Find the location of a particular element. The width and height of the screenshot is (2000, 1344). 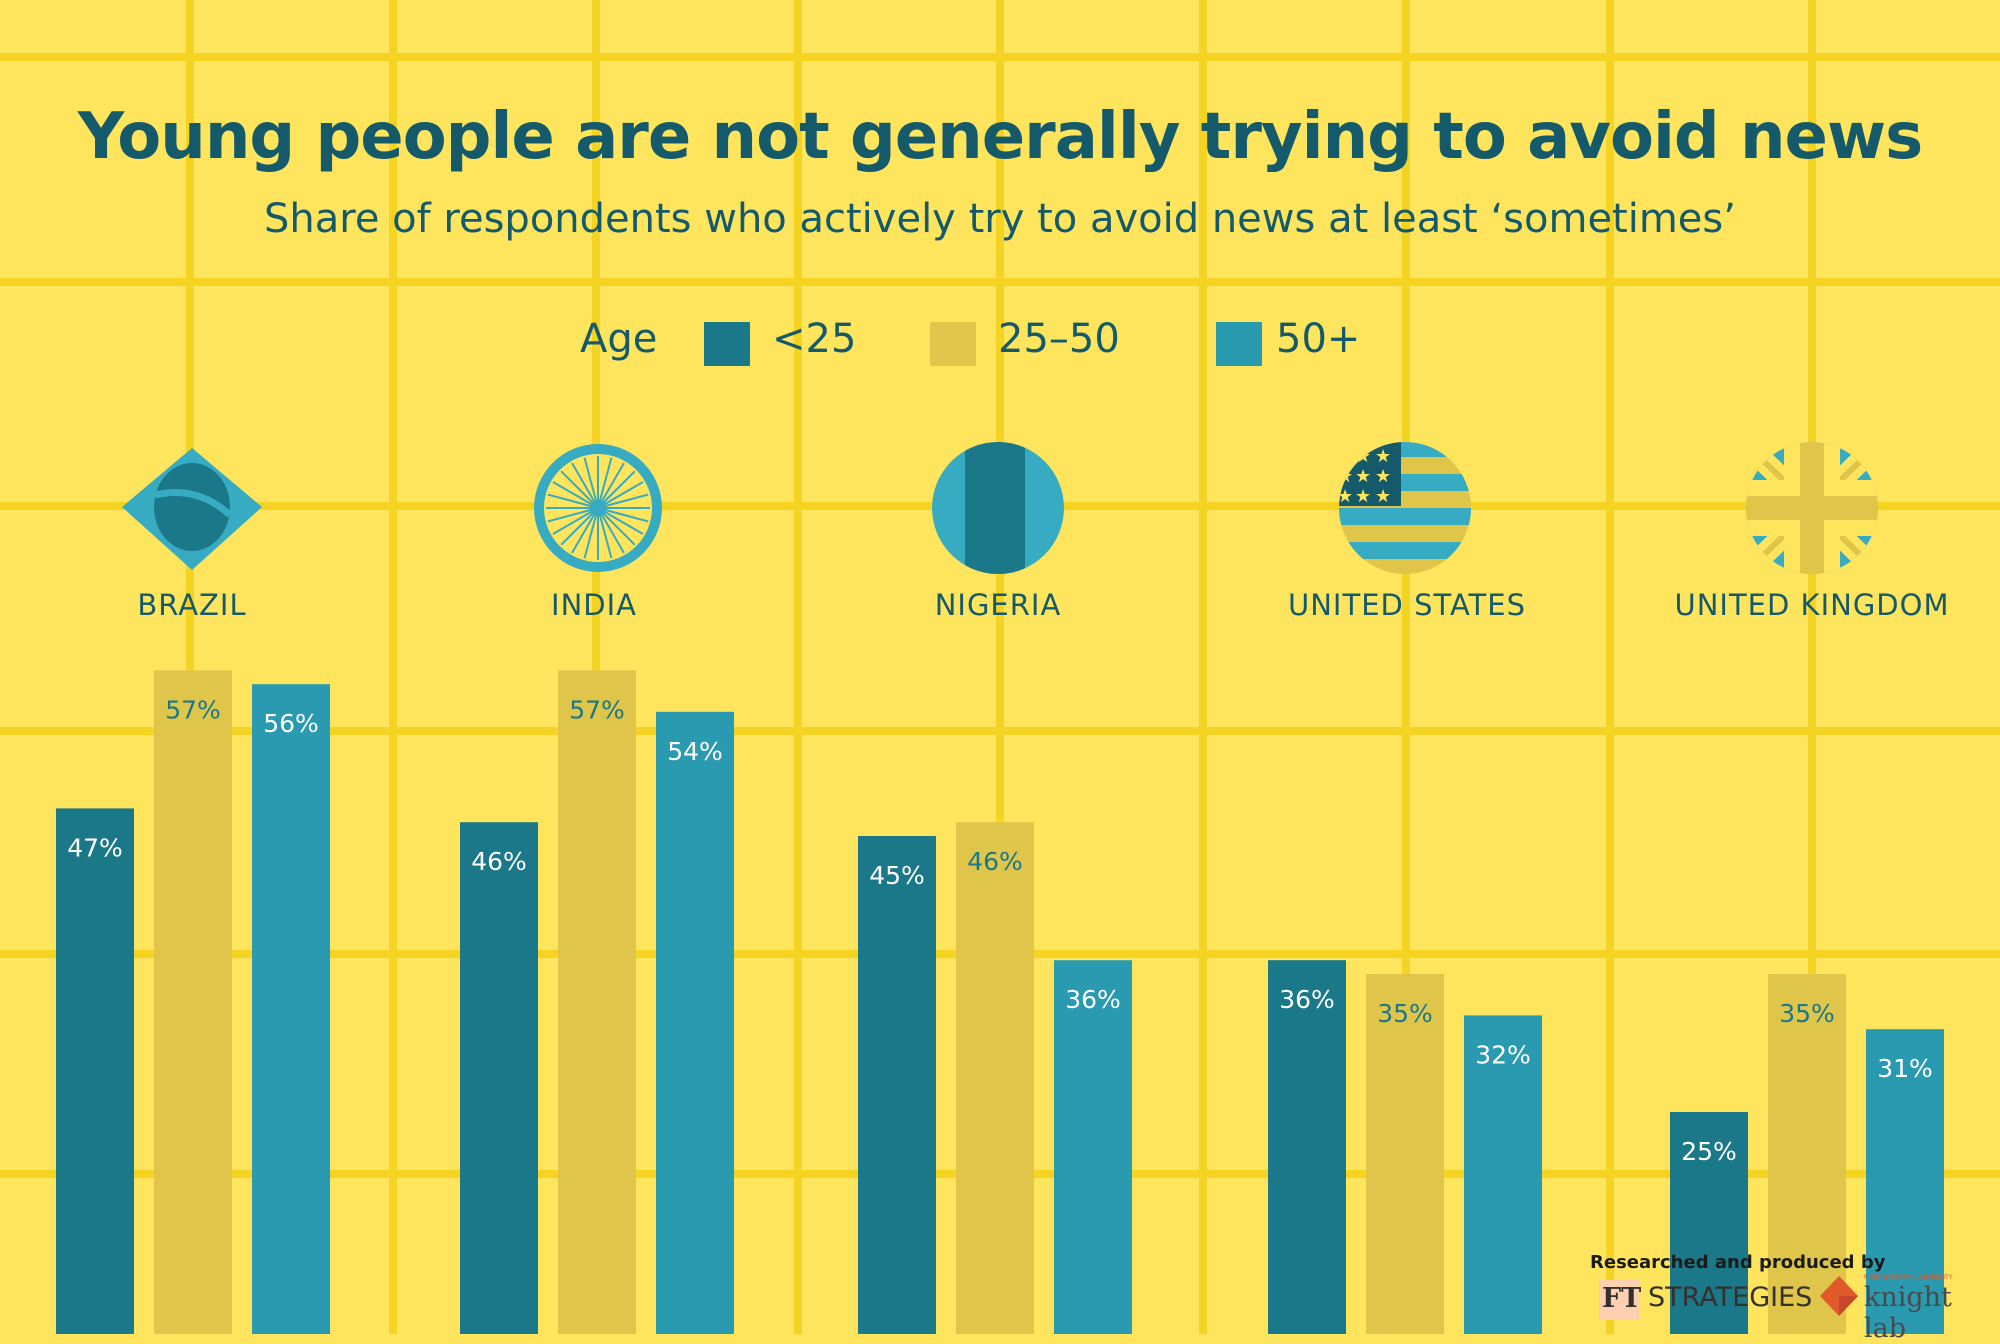

bar-value-label: 56% is located at coordinates (291, 723).